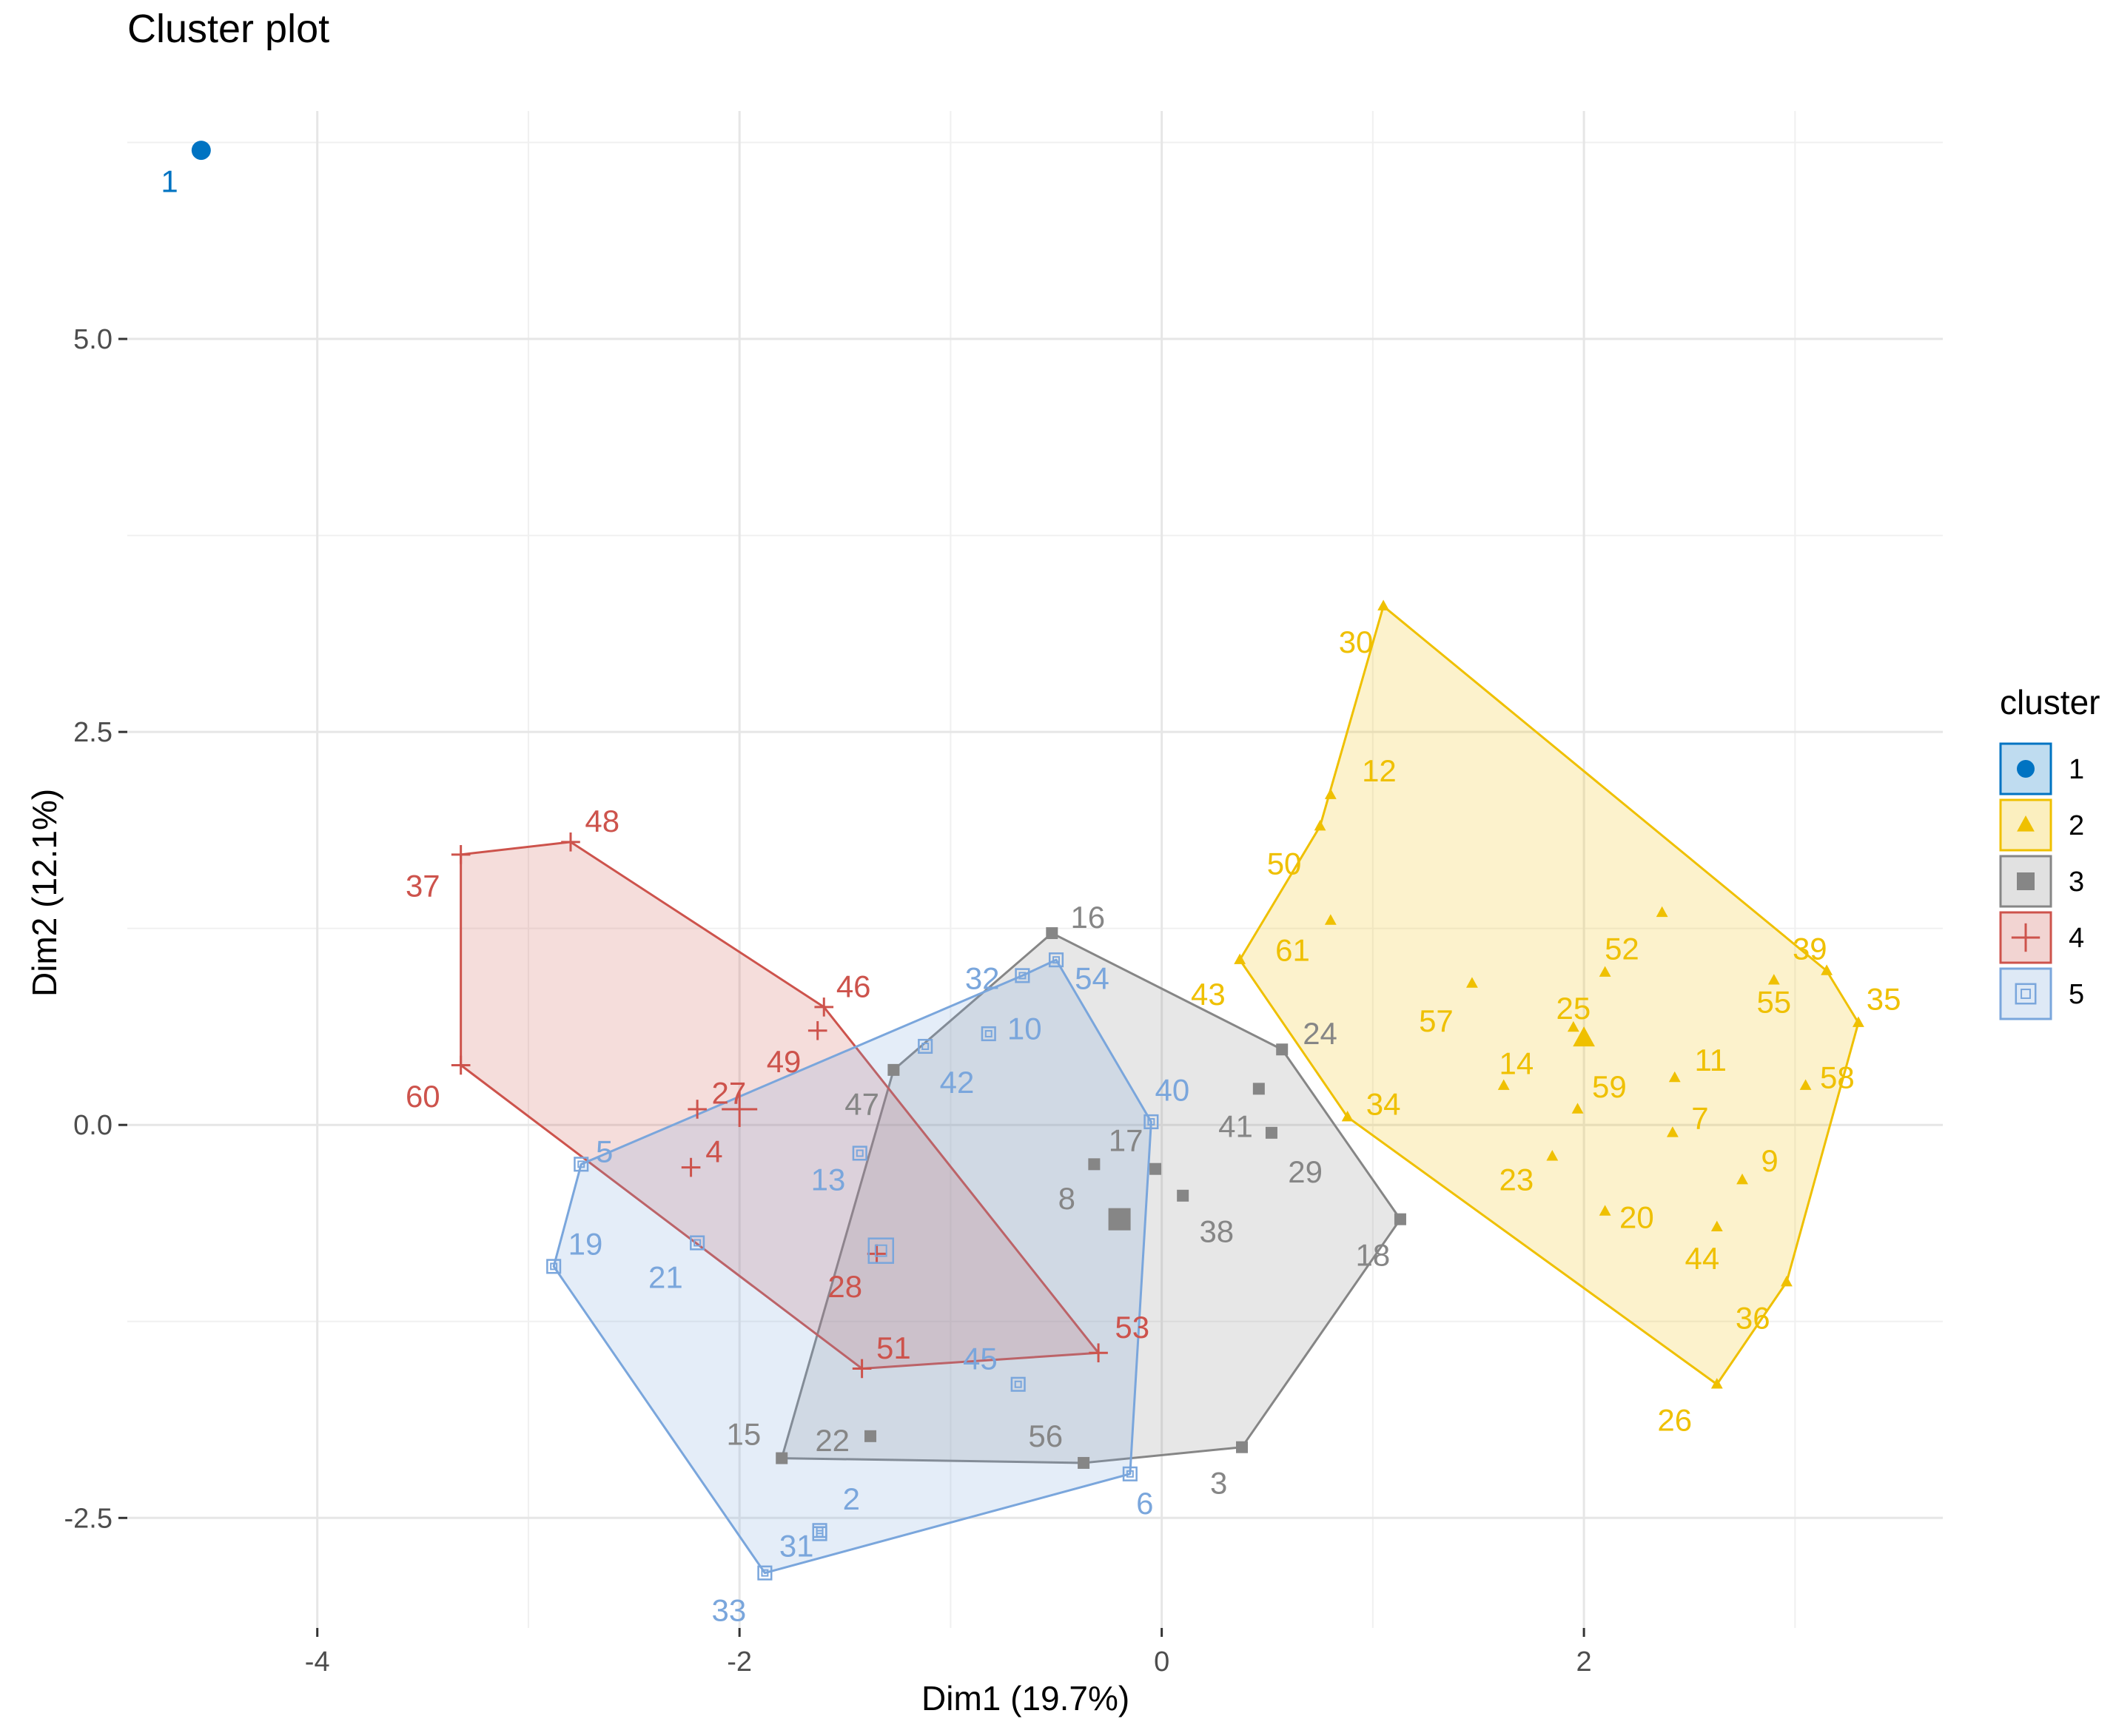 This screenshot has width=2116, height=1736. I want to click on point-label-56: 56, so click(1045, 1436).